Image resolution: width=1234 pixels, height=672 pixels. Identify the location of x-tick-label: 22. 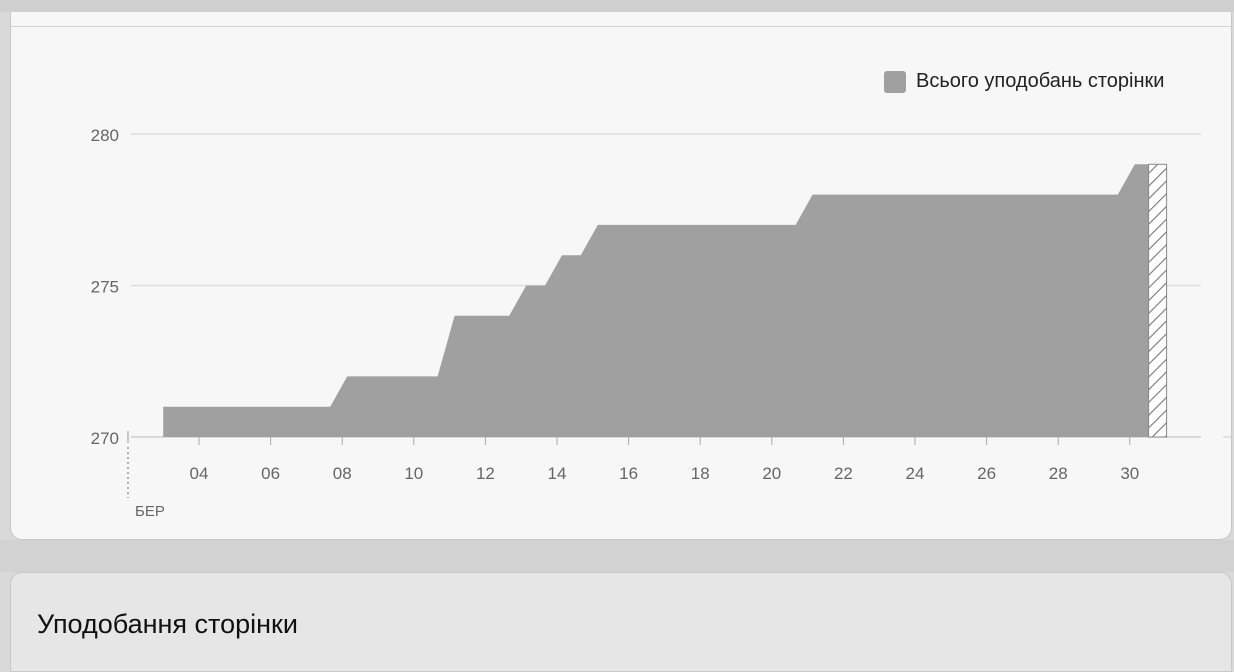
(843, 473).